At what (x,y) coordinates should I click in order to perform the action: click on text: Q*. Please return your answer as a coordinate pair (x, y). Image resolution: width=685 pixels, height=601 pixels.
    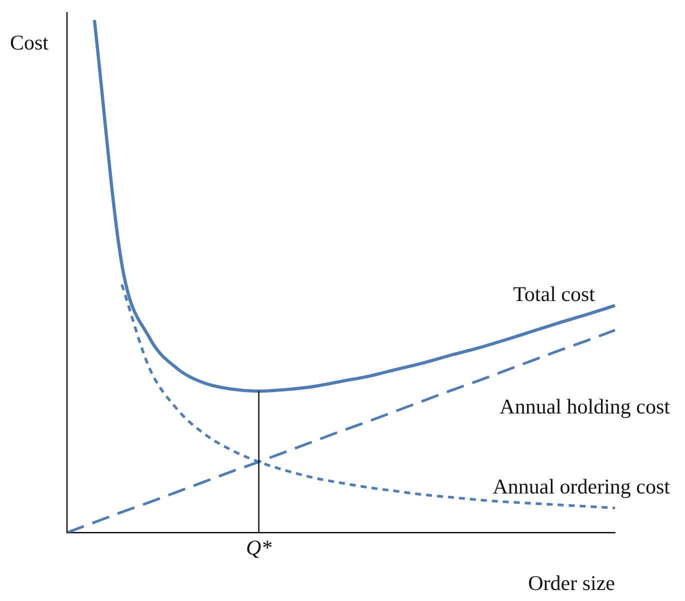
    Looking at the image, I should click on (259, 548).